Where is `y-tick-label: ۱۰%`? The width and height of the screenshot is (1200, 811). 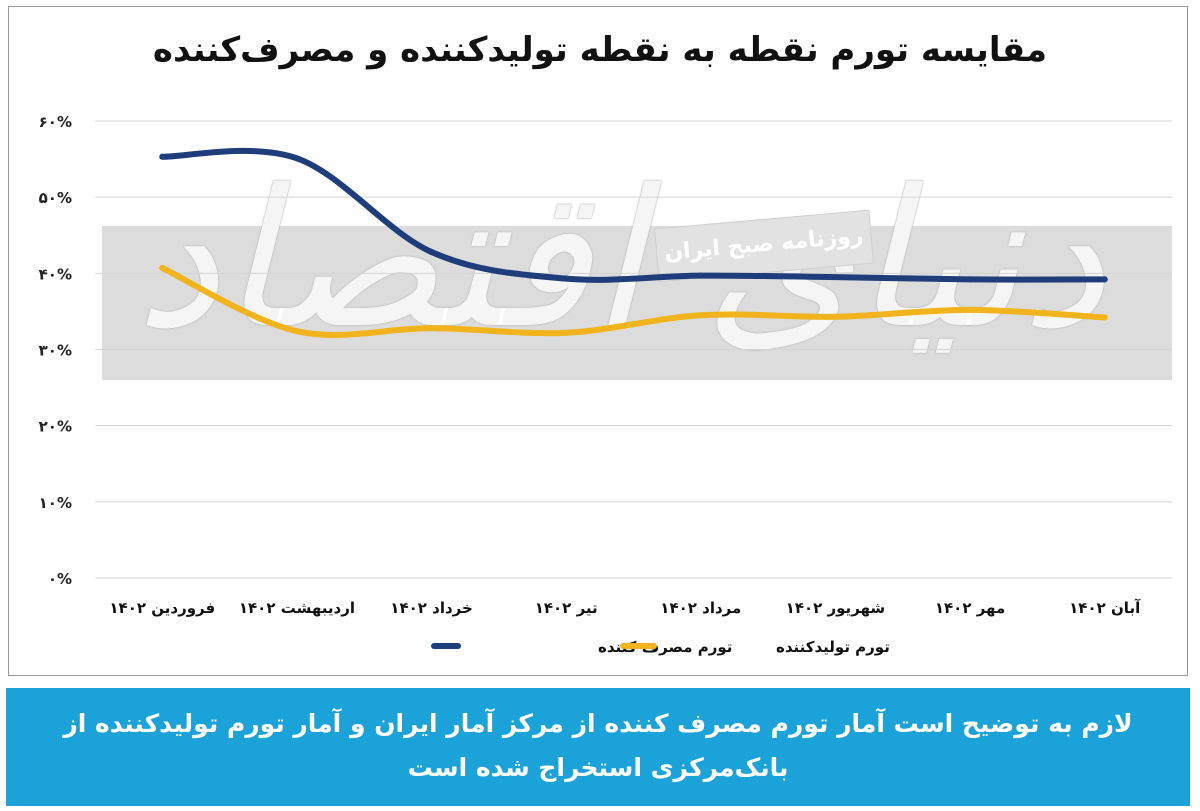 y-tick-label: ۱۰% is located at coordinates (55, 503).